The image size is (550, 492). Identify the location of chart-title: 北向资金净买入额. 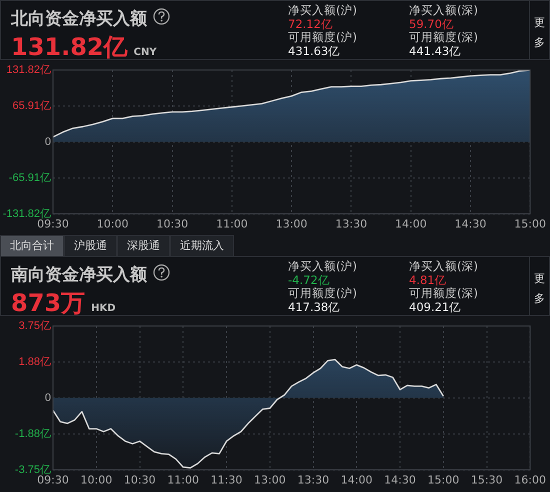
(79, 19).